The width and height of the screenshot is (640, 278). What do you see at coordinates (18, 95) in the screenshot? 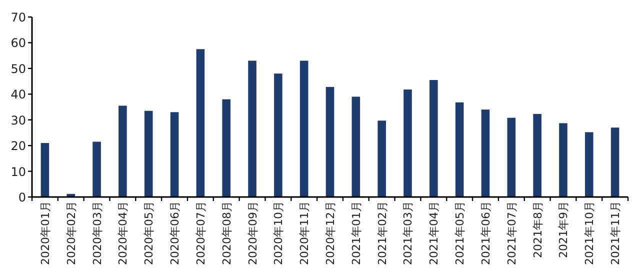
I see `y-tick-label: 40` at bounding box center [18, 95].